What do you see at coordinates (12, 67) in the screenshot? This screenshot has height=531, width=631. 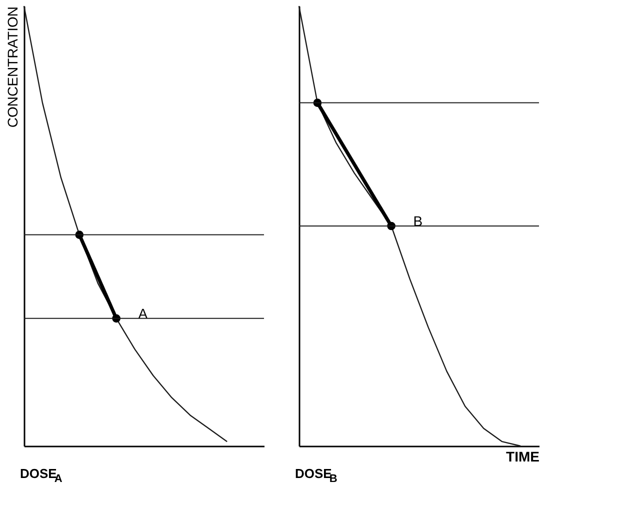 I see `y-axis-title: CONCENTRATION` at bounding box center [12, 67].